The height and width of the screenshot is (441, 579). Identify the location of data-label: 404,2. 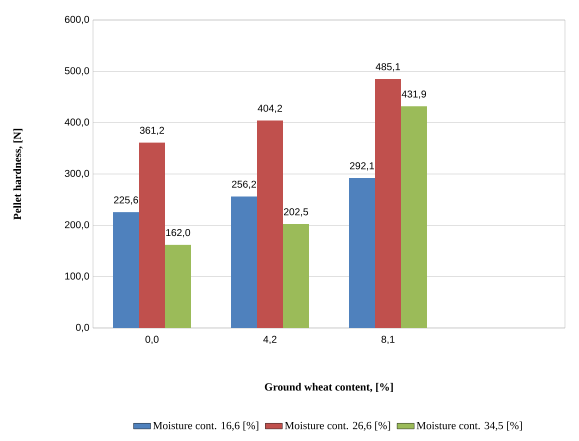
(270, 108).